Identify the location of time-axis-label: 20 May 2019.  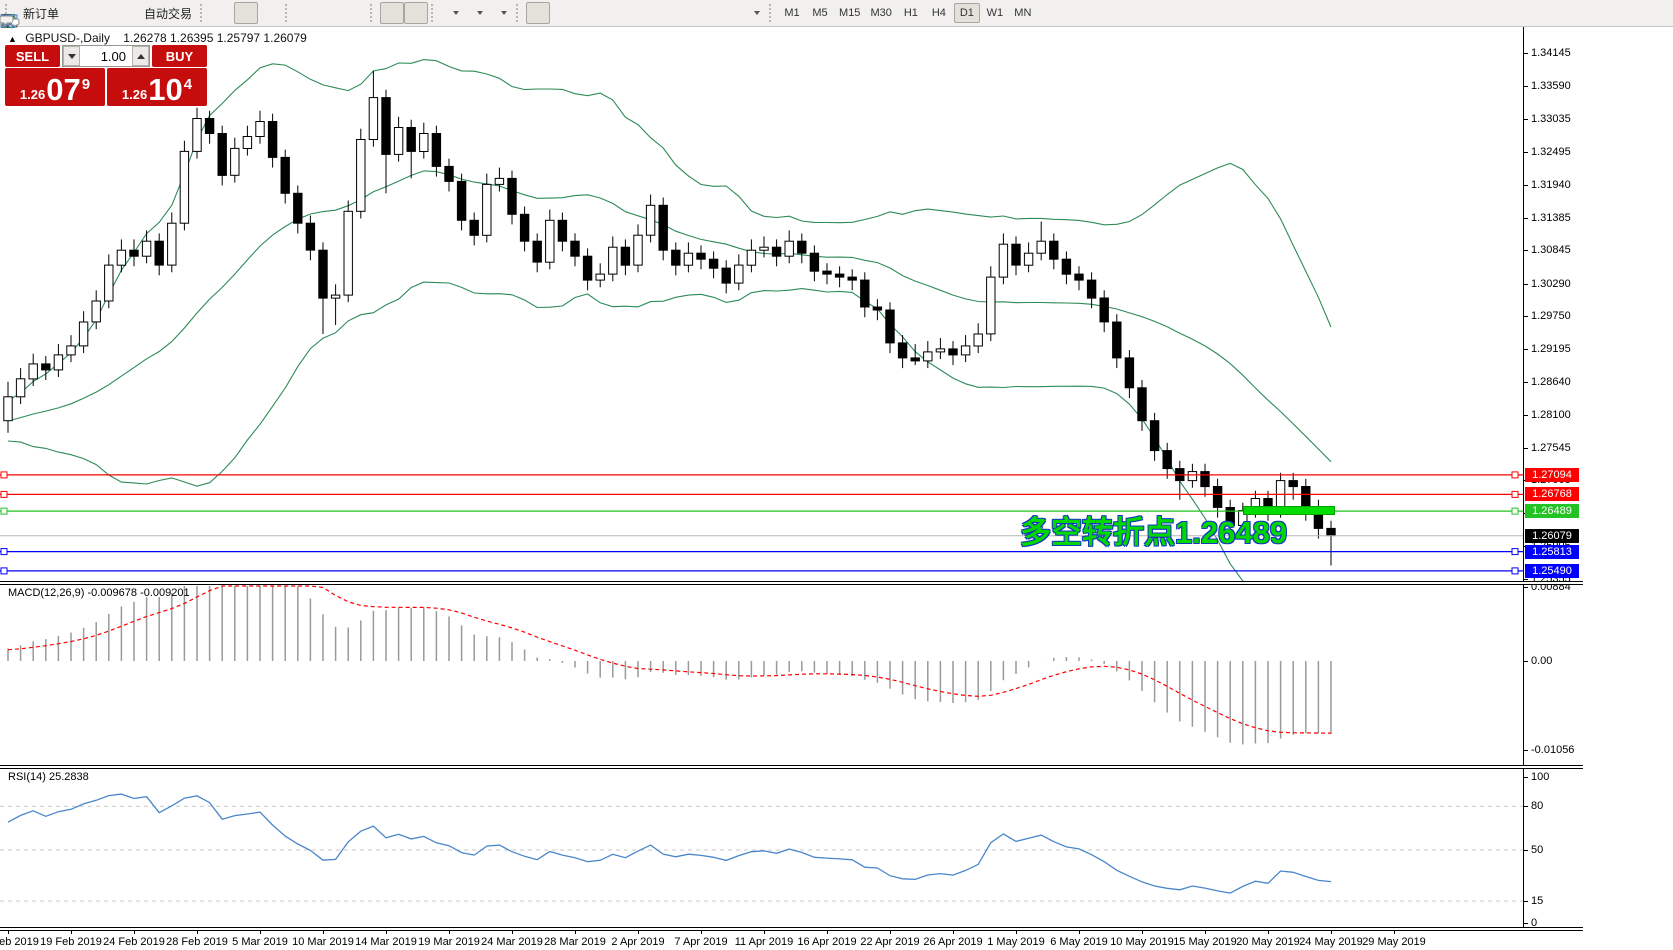
(1268, 942).